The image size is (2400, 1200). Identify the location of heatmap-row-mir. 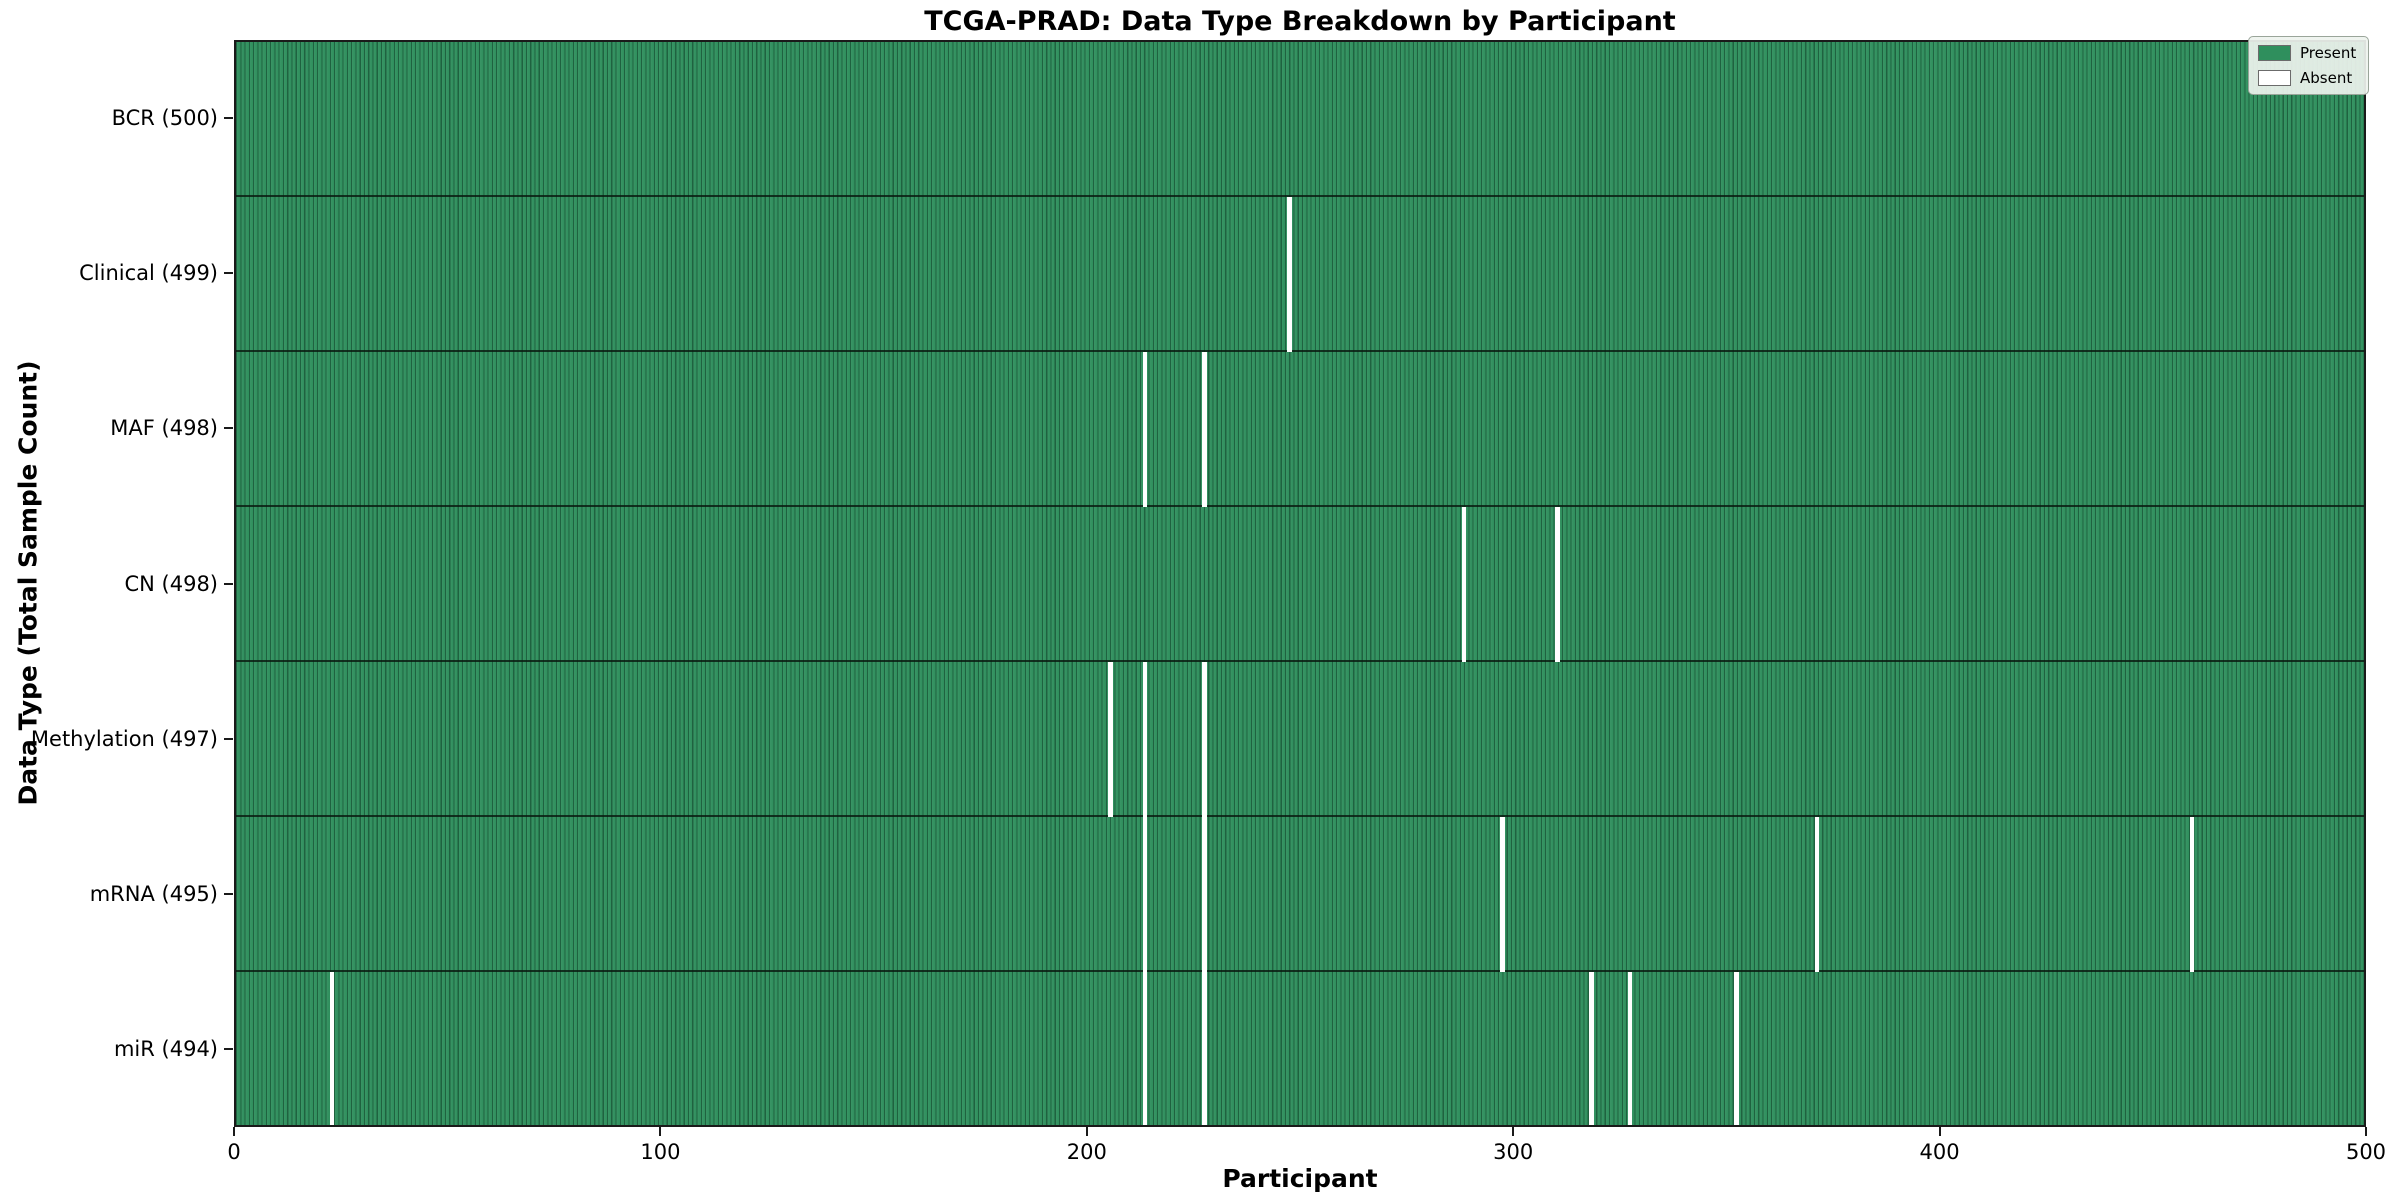
(1300, 1048).